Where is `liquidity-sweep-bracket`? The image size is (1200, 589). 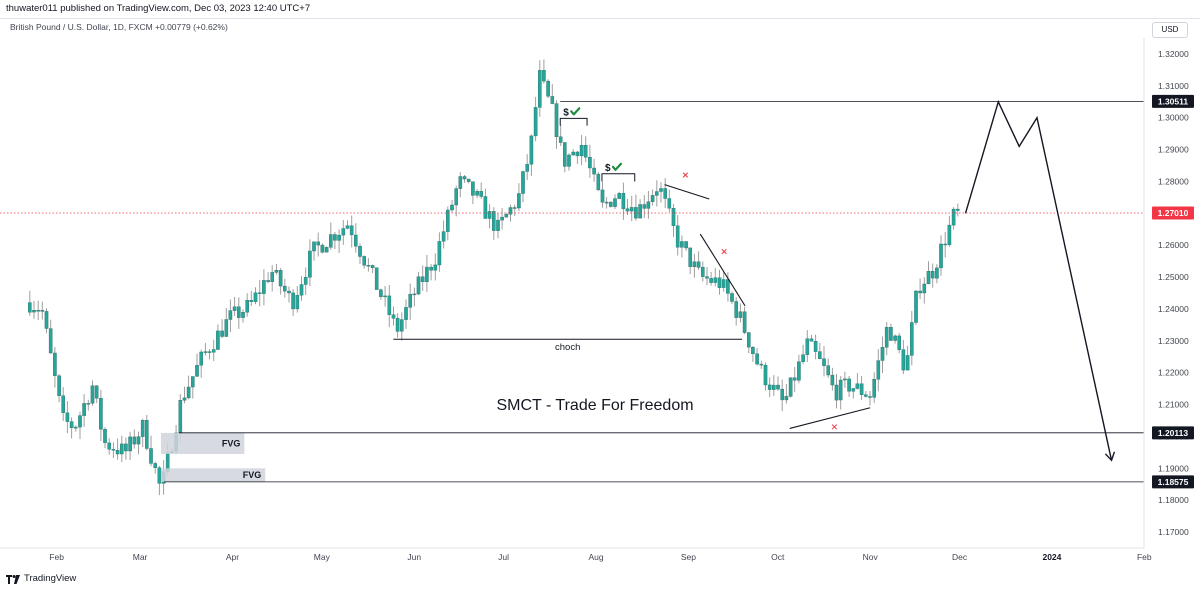 liquidity-sweep-bracket is located at coordinates (573, 121).